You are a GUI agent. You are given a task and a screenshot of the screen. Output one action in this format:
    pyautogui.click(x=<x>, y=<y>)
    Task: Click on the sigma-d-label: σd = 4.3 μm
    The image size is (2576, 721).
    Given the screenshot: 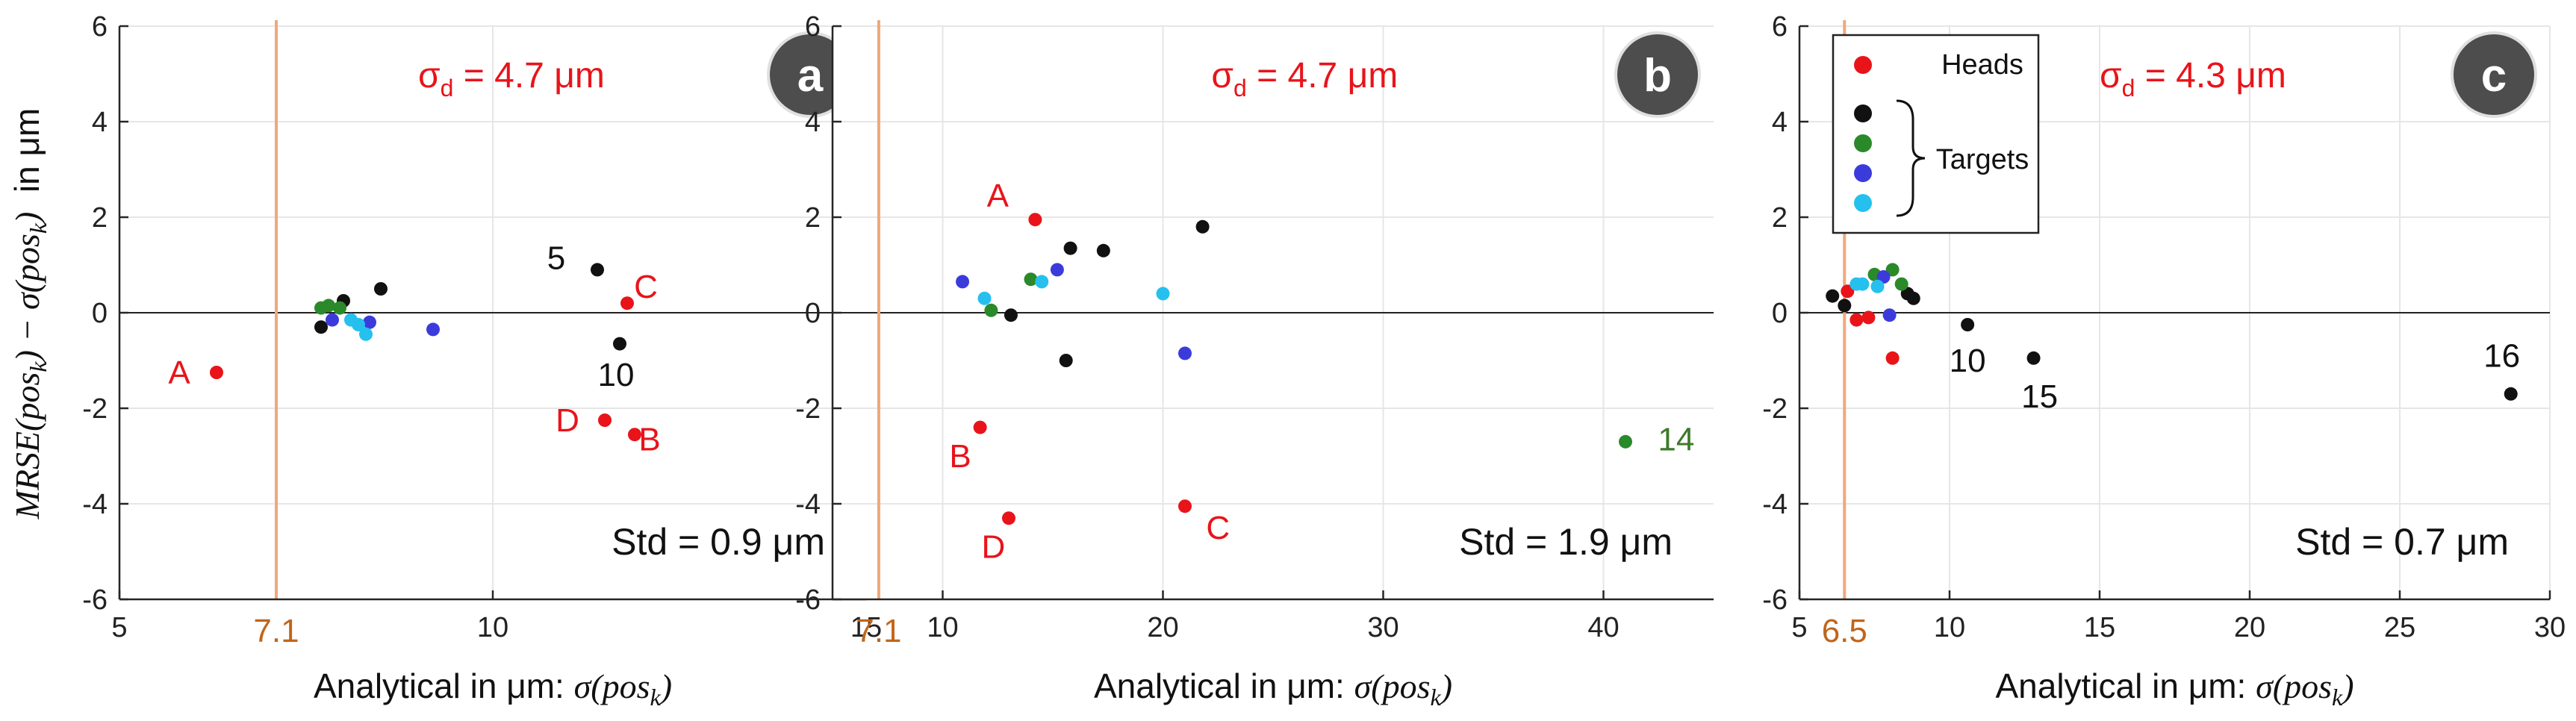 What is the action you would take?
    pyautogui.click(x=2193, y=79)
    